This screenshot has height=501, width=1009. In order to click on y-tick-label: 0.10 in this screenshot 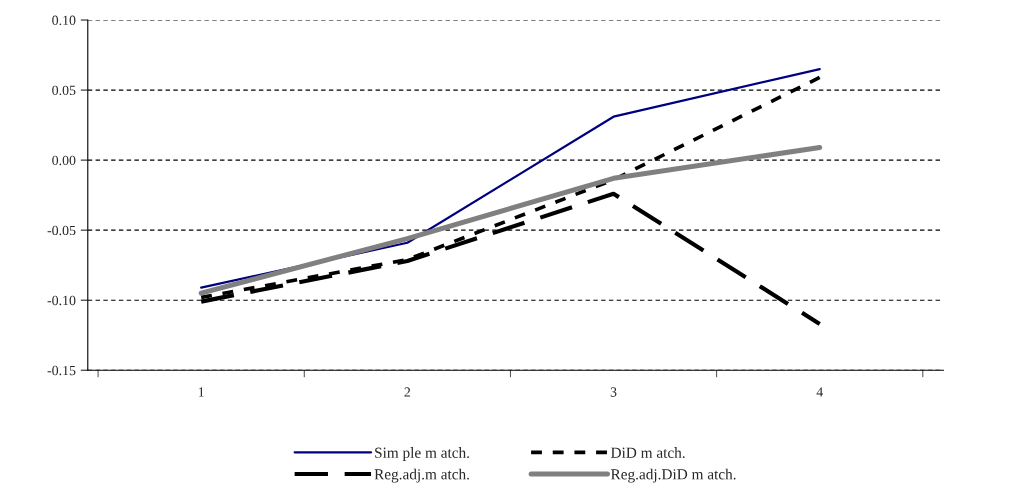, I will do `click(64, 20)`.